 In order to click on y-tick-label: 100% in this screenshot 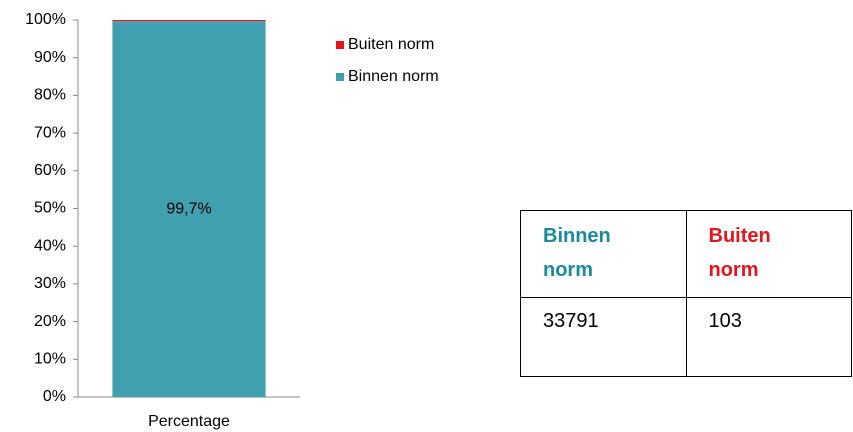, I will do `click(45, 19)`.